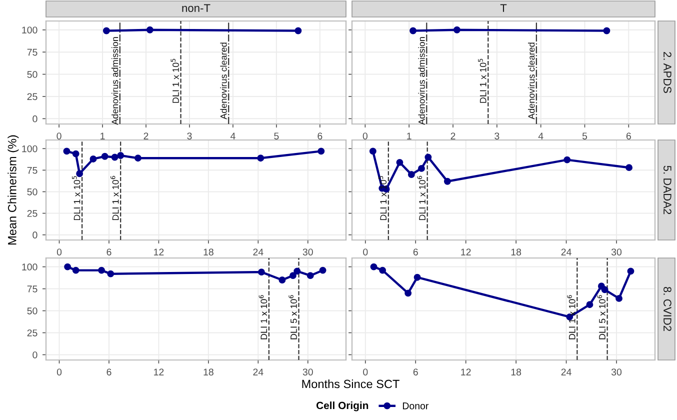 This screenshot has width=677, height=420. What do you see at coordinates (342, 406) in the screenshot?
I see `legend-title: Cell Origin` at bounding box center [342, 406].